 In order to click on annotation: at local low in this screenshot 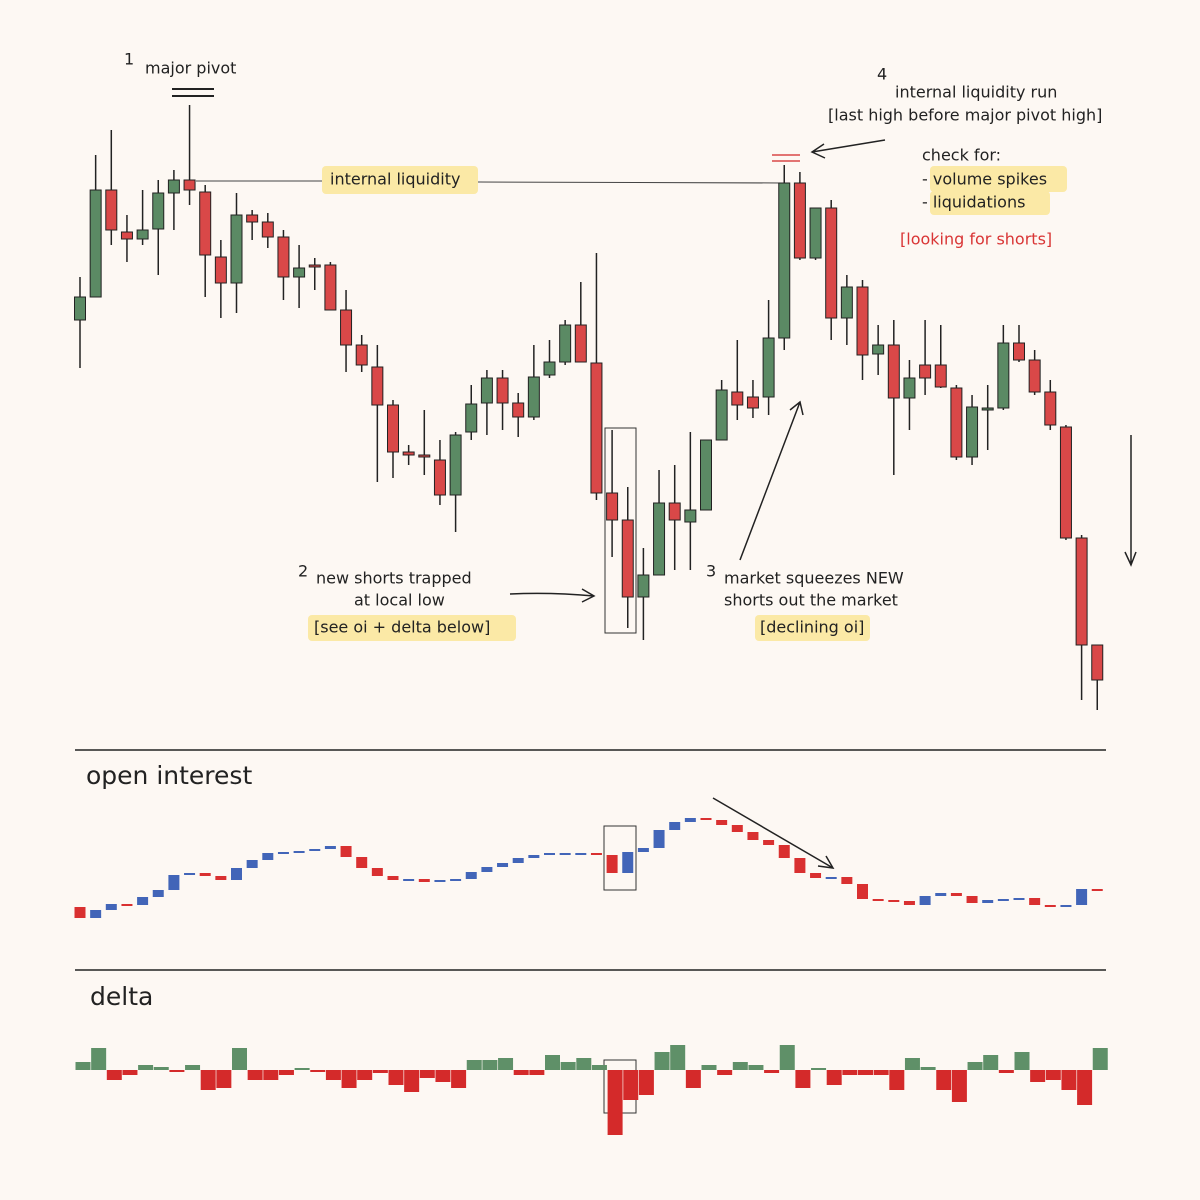, I will do `click(399, 600)`.